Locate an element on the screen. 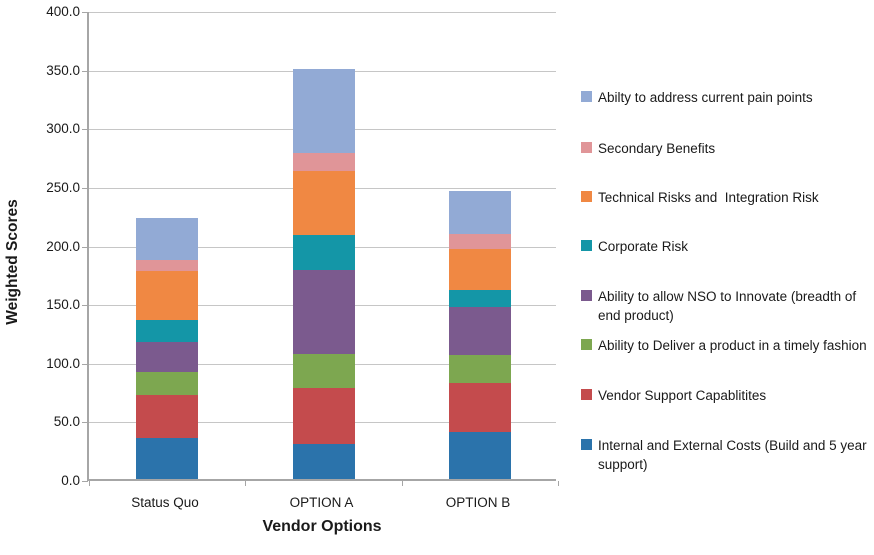  y-tick-label: 350.0 is located at coordinates (63, 70).